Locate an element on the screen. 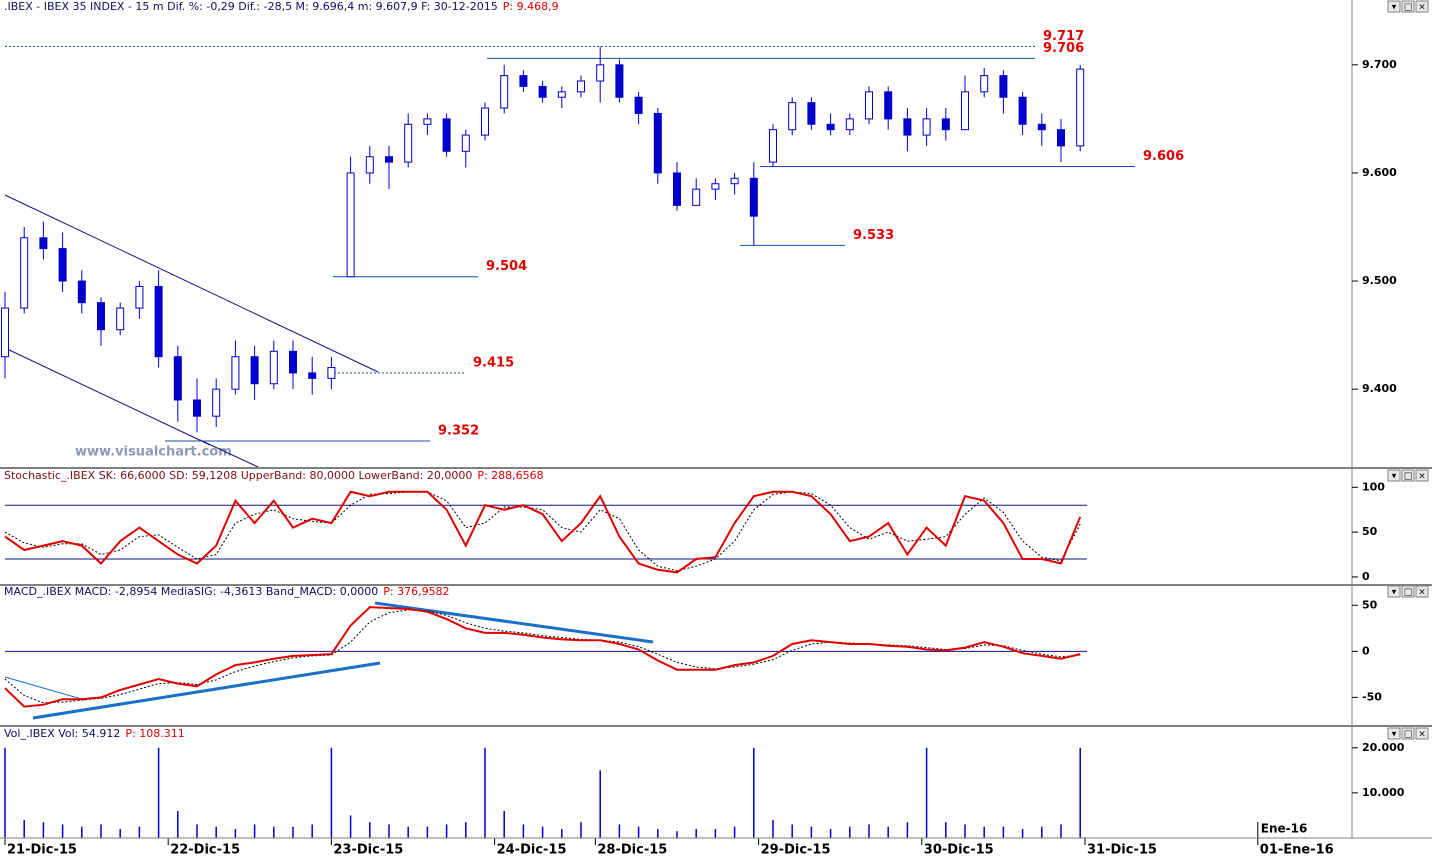  y-tick-label: 9.700 is located at coordinates (1379, 64).